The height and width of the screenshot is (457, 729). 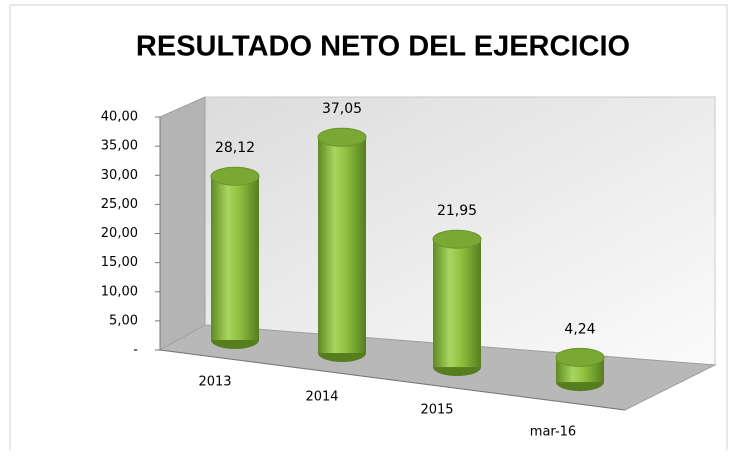 What do you see at coordinates (119, 175) in the screenshot?
I see `y-tick-label: 30,00` at bounding box center [119, 175].